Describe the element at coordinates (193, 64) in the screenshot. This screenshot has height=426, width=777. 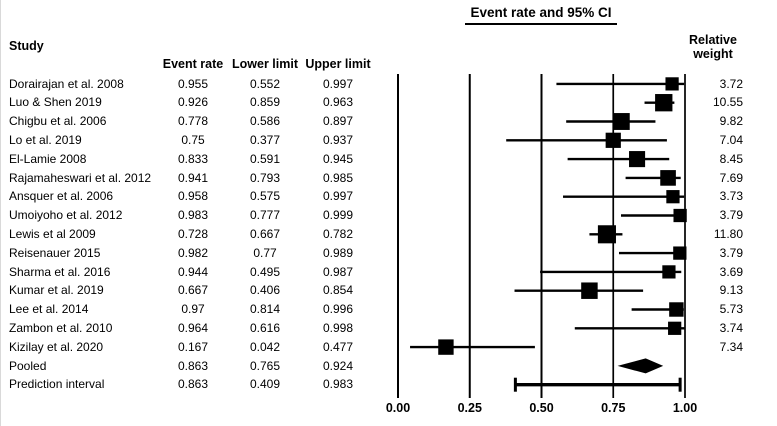
I see `column-header-event-rate: Event rate` at that location.